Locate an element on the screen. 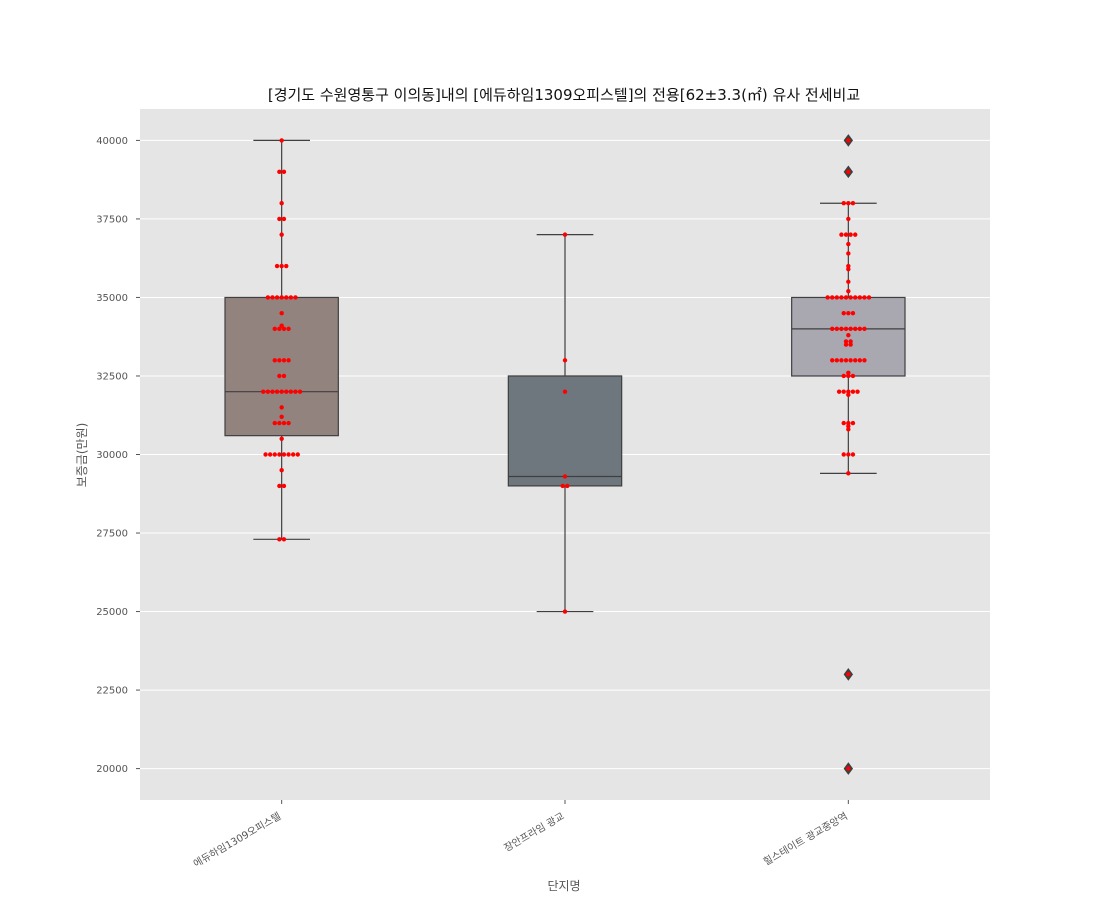  y-tick-label: 22500 is located at coordinates (112, 691).